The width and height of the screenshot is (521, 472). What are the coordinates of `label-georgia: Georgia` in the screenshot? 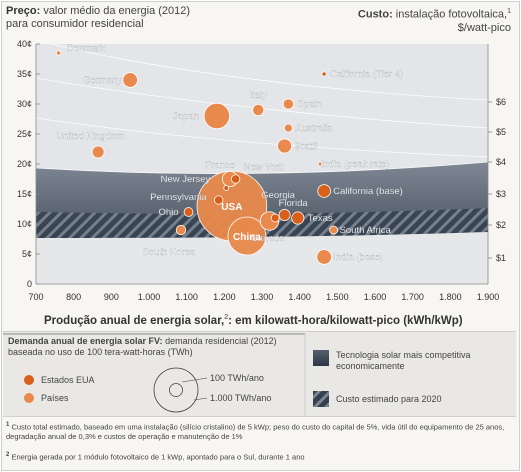 It's located at (278, 195).